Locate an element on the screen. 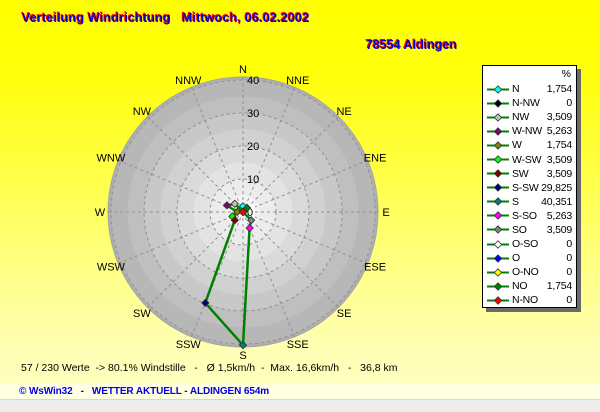  legend-percent-header: % is located at coordinates (566, 74).